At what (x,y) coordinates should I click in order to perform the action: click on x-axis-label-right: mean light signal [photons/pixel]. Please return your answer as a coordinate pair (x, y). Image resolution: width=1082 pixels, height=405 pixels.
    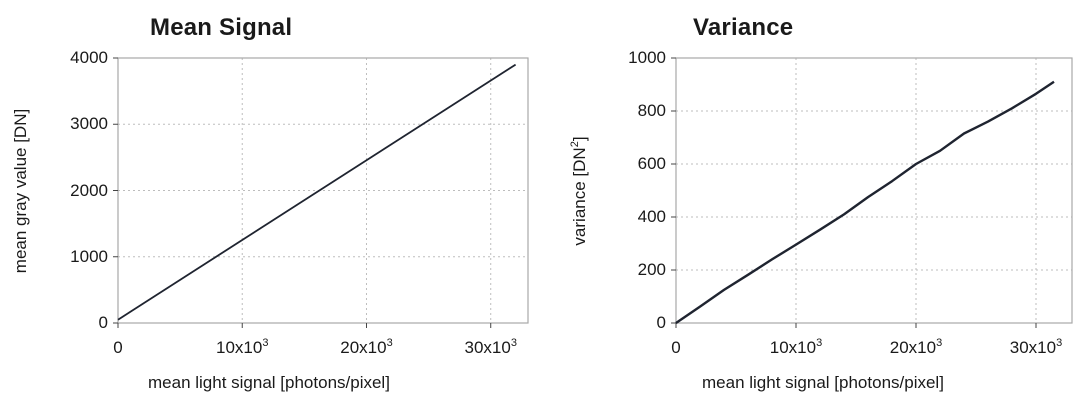
    Looking at the image, I should click on (823, 382).